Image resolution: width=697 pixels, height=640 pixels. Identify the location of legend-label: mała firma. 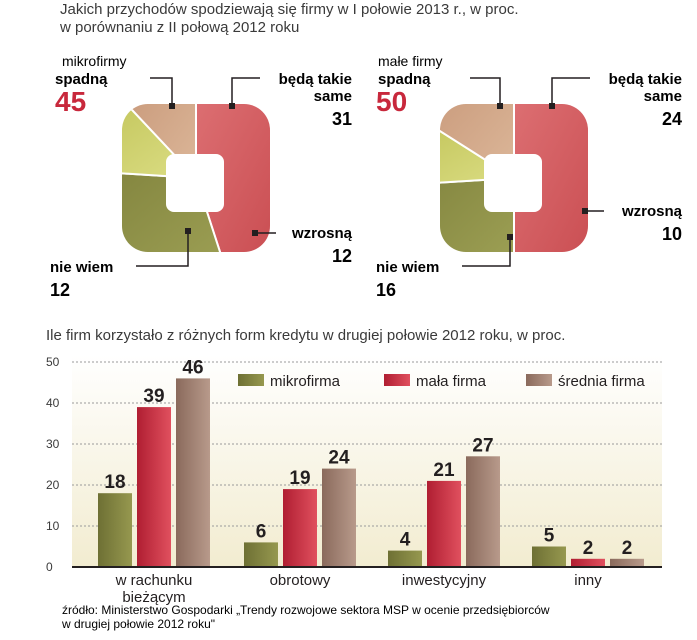
(451, 381).